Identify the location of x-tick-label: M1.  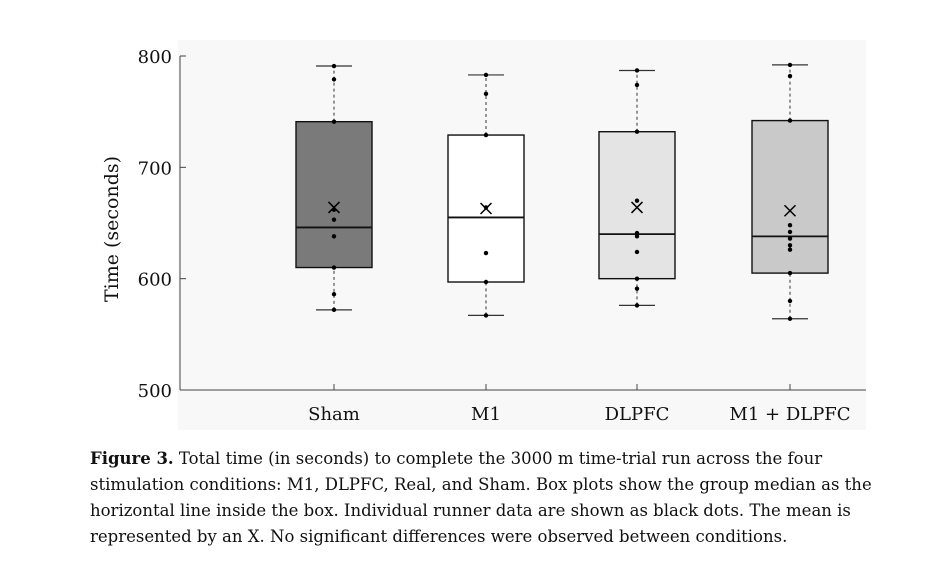
(486, 414).